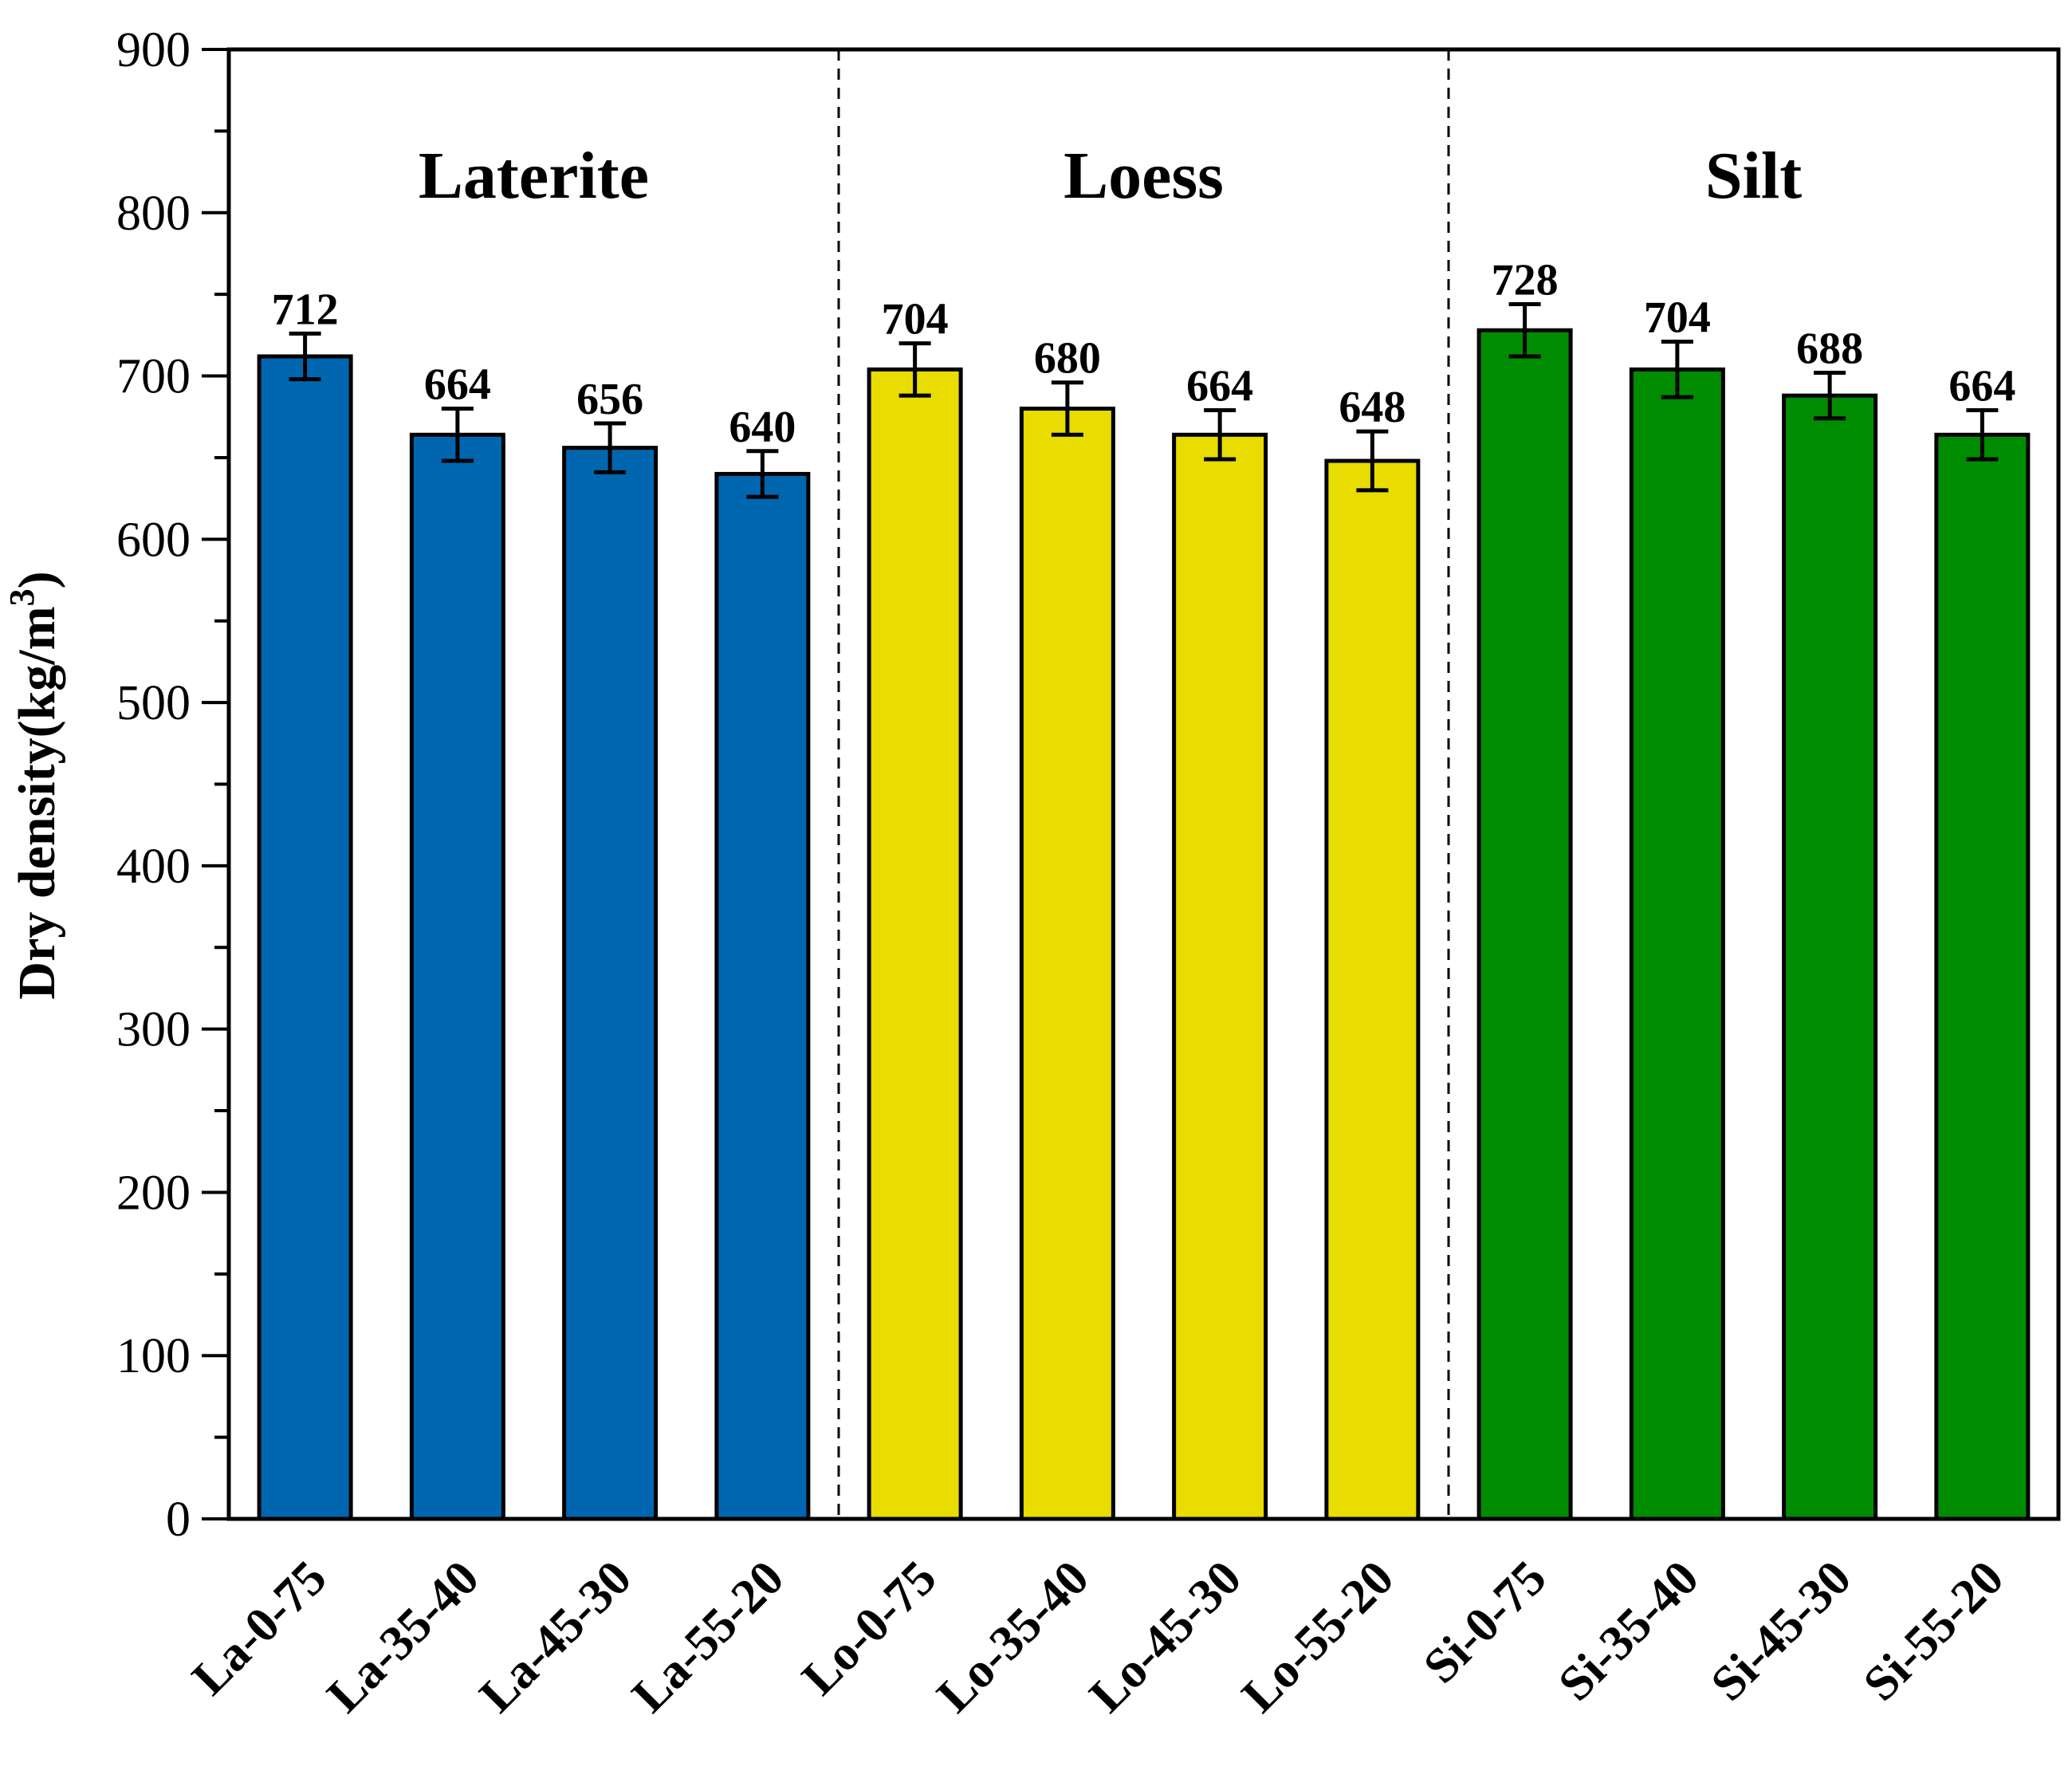 Image resolution: width=2072 pixels, height=1782 pixels. What do you see at coordinates (154, 703) in the screenshot?
I see `y-tick-label-500: 500` at bounding box center [154, 703].